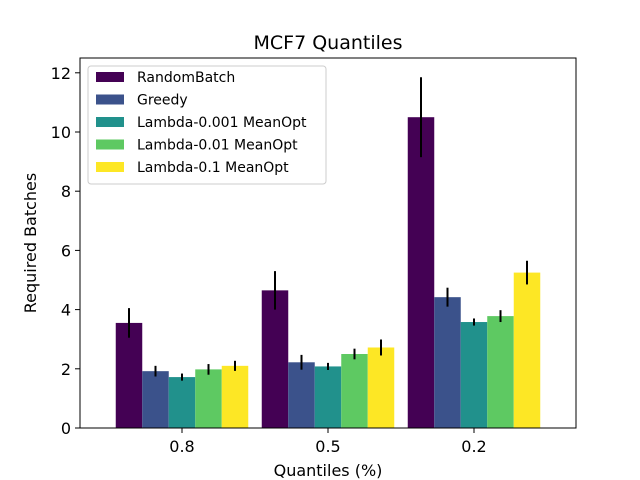 The height and width of the screenshot is (480, 640). Describe the element at coordinates (61, 132) in the screenshot. I see `y-tick-label: 10` at that location.